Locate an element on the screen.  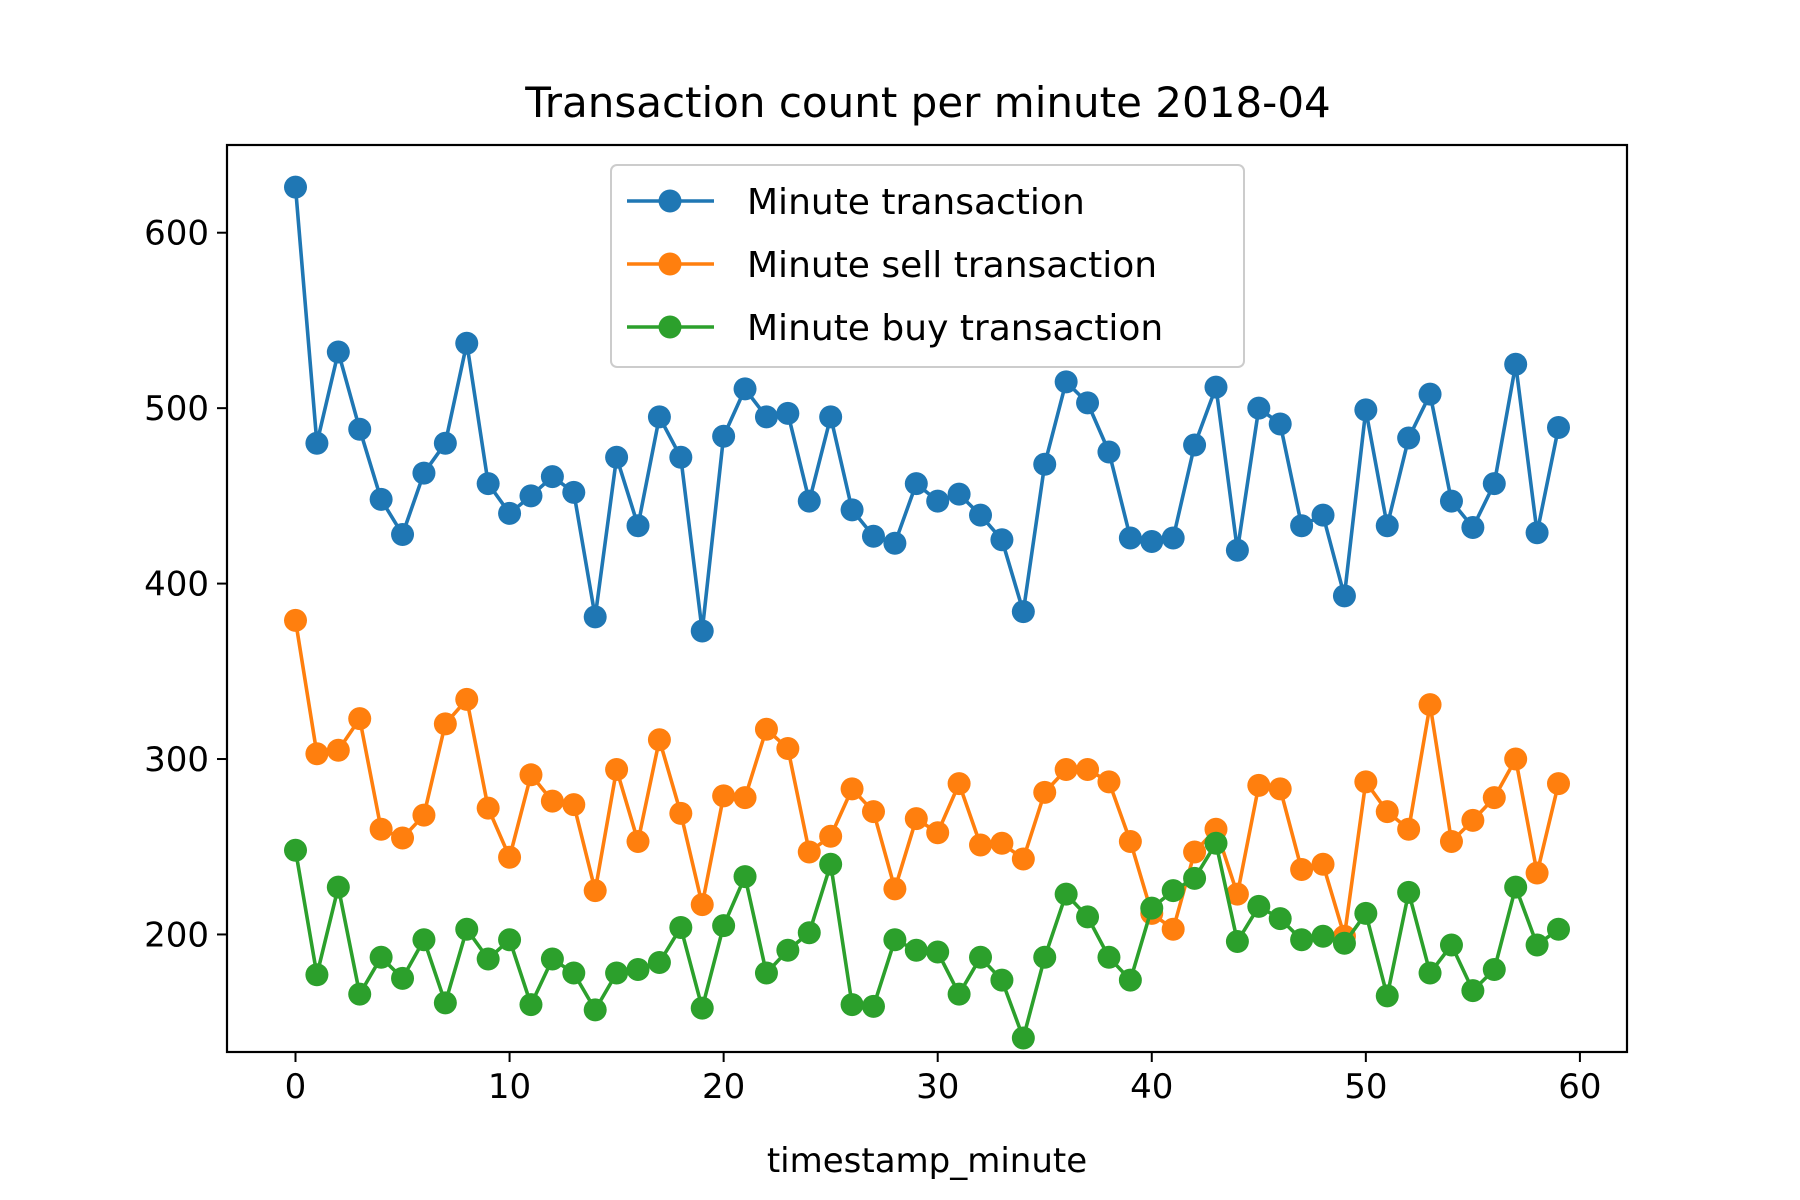
x-tick-label: 30 is located at coordinates (937, 1087).